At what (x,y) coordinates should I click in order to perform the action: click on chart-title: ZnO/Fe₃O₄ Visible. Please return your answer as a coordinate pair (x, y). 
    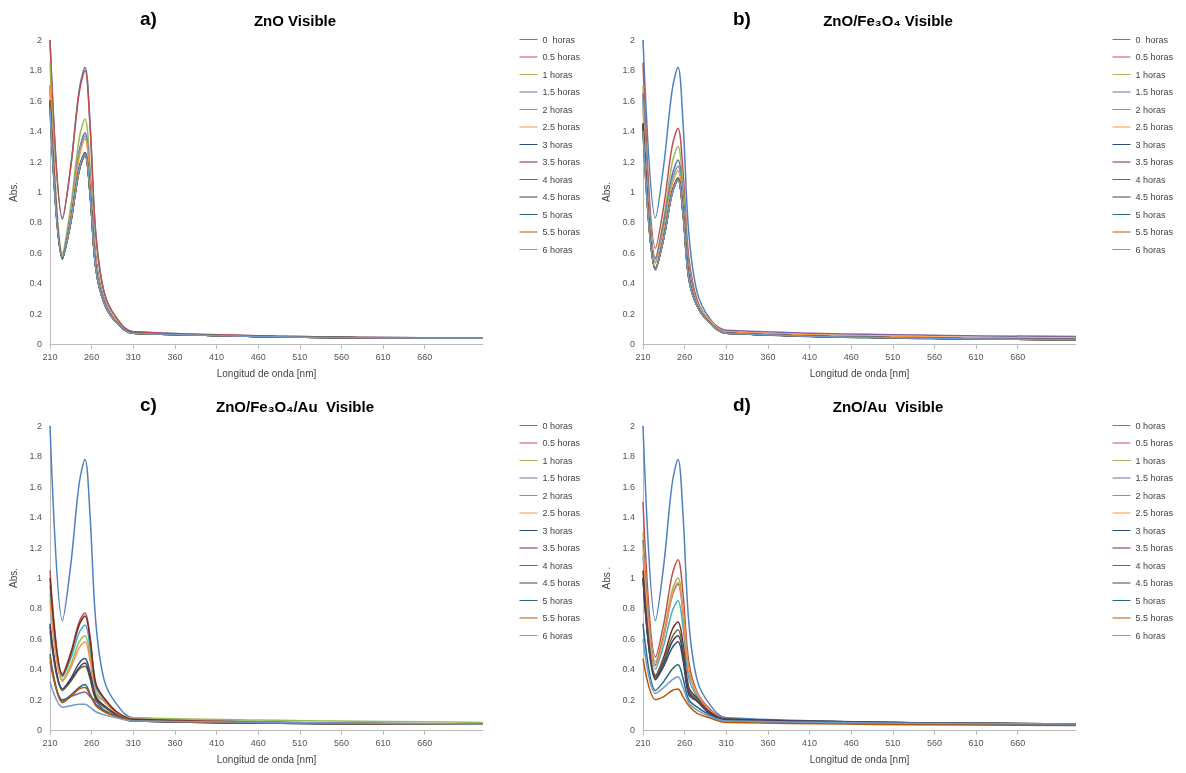
    Looking at the image, I should click on (888, 20).